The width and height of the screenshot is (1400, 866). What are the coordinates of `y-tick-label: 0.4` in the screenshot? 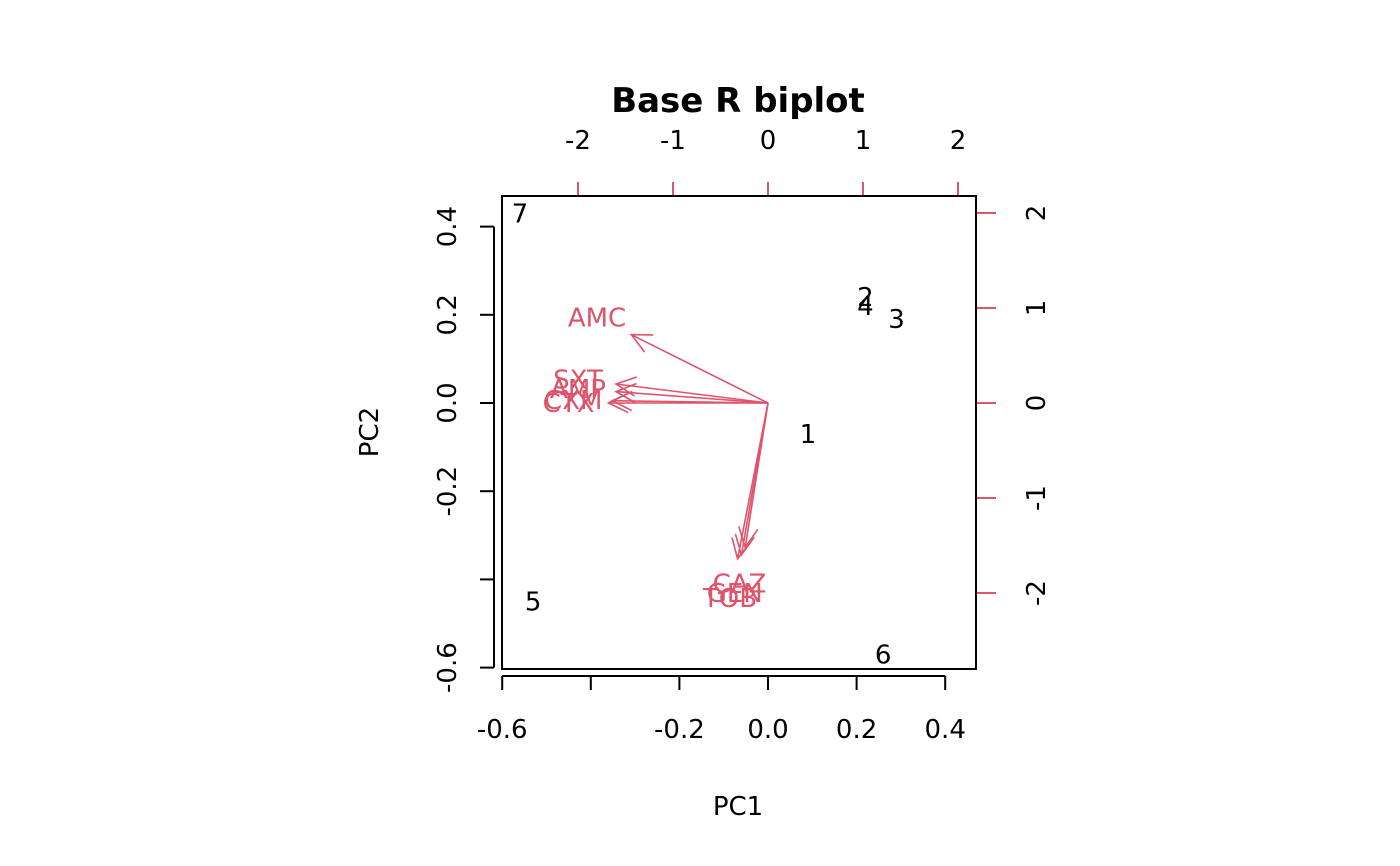 It's located at (448, 226).